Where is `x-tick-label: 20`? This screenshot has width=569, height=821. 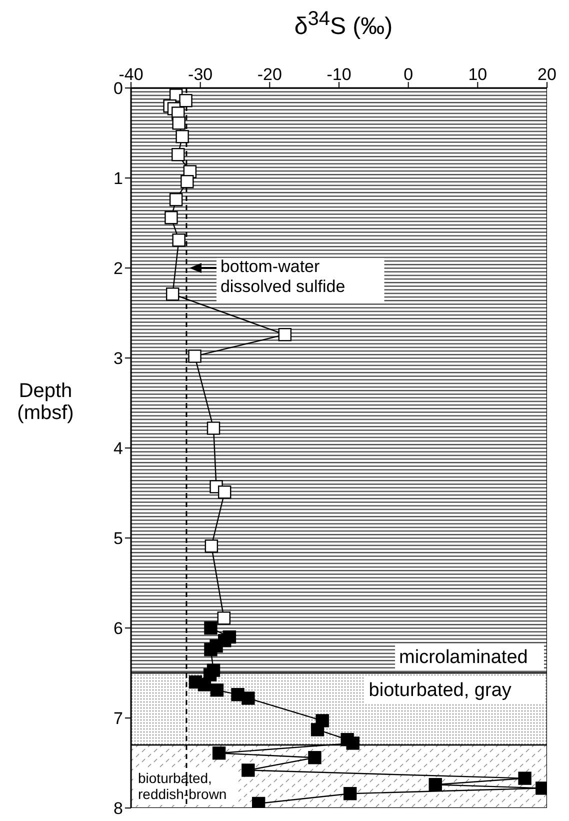 x-tick-label: 20 is located at coordinates (547, 74).